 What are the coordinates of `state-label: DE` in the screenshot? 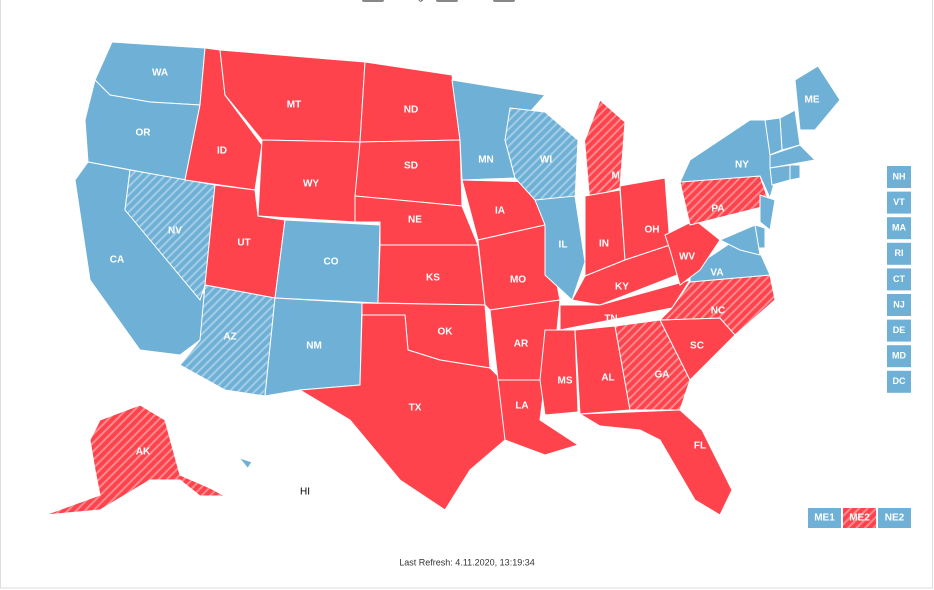 It's located at (899, 330).